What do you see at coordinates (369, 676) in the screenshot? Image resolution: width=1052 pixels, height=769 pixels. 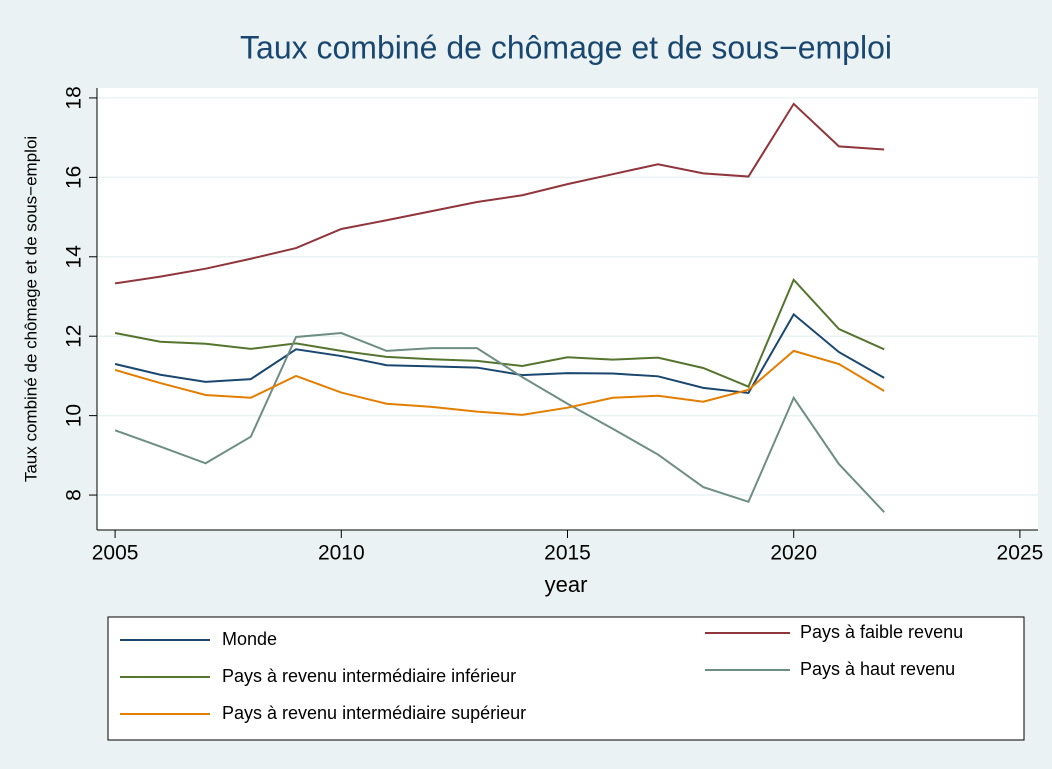 I see `legend-label: Pays à revenu intermédiaire inférieur` at bounding box center [369, 676].